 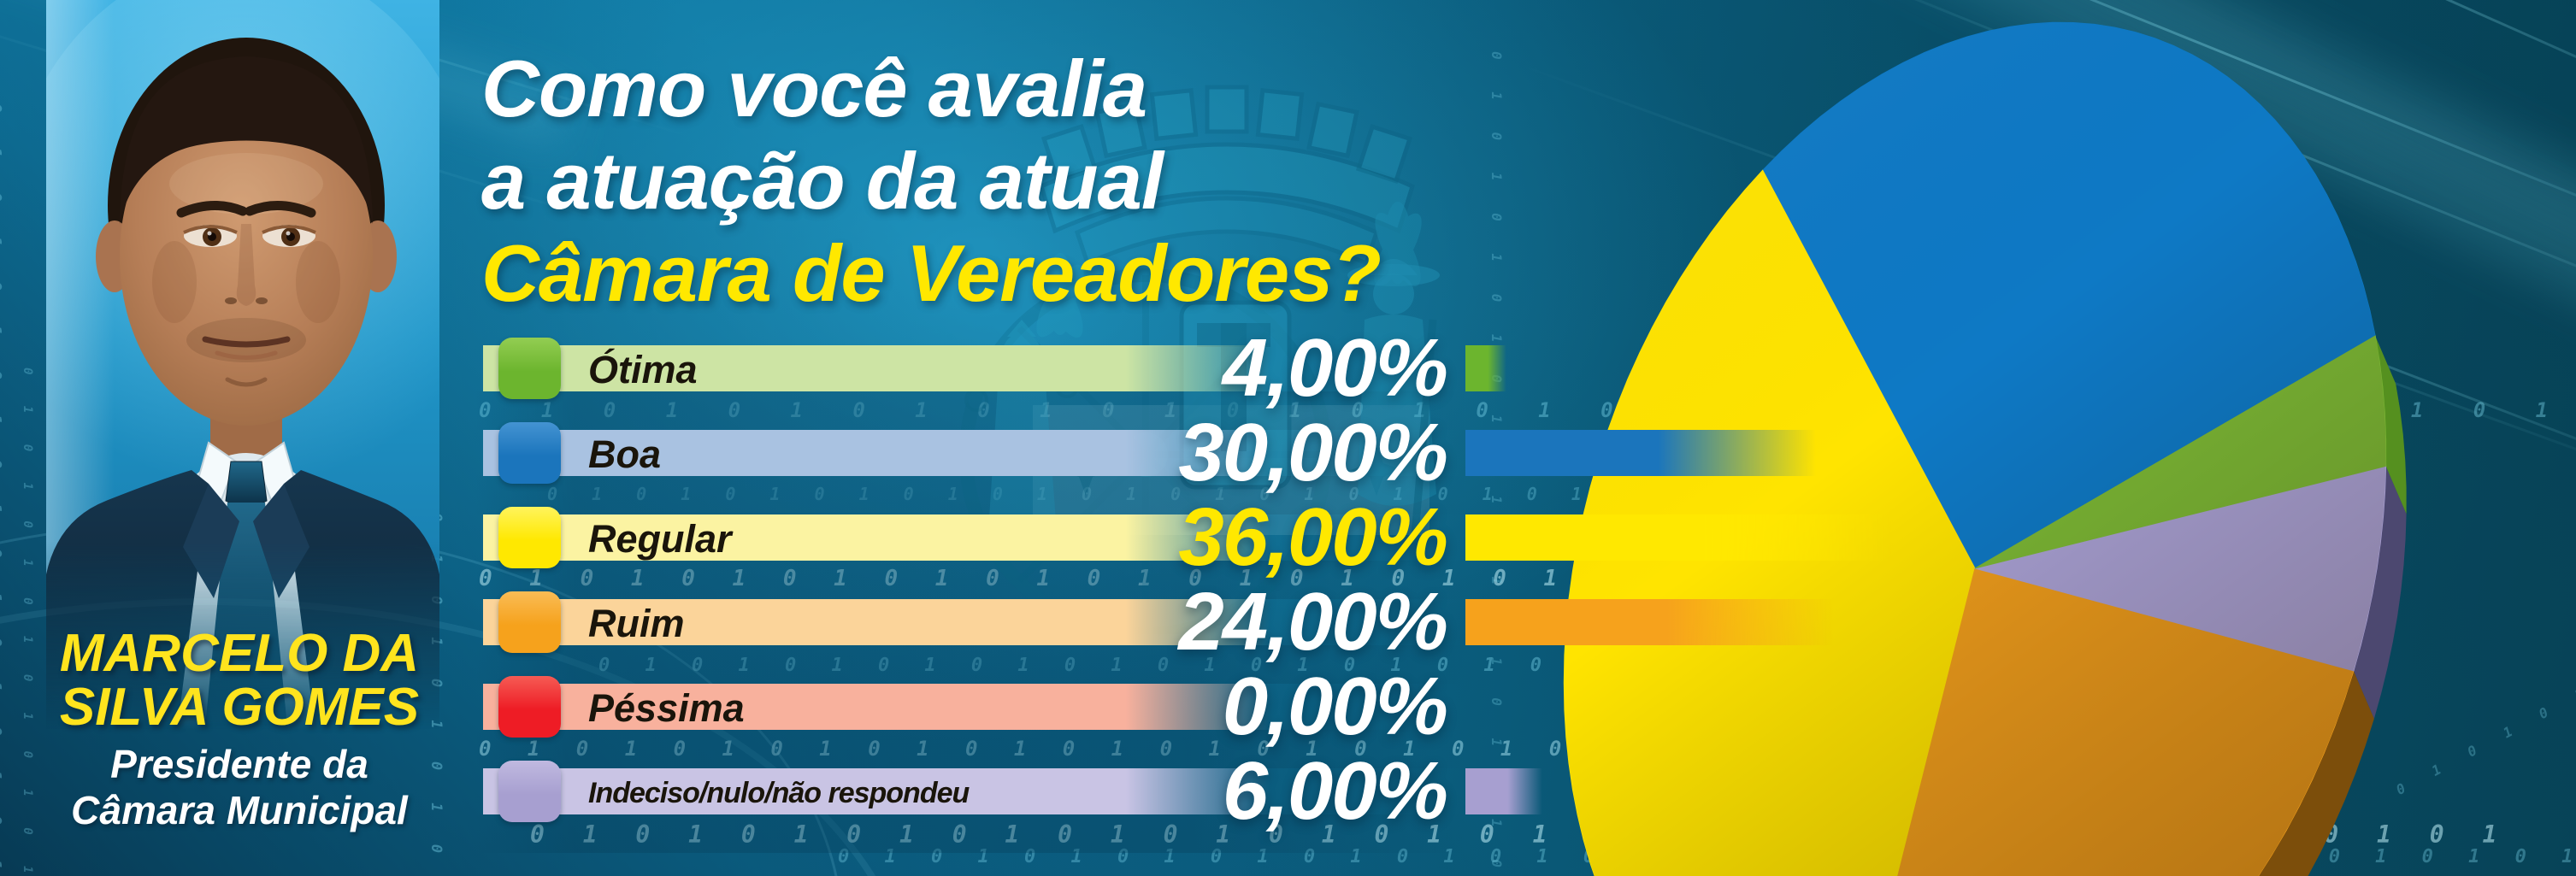 What do you see at coordinates (239, 653) in the screenshot?
I see `person-name-line1: MARCELO DA` at bounding box center [239, 653].